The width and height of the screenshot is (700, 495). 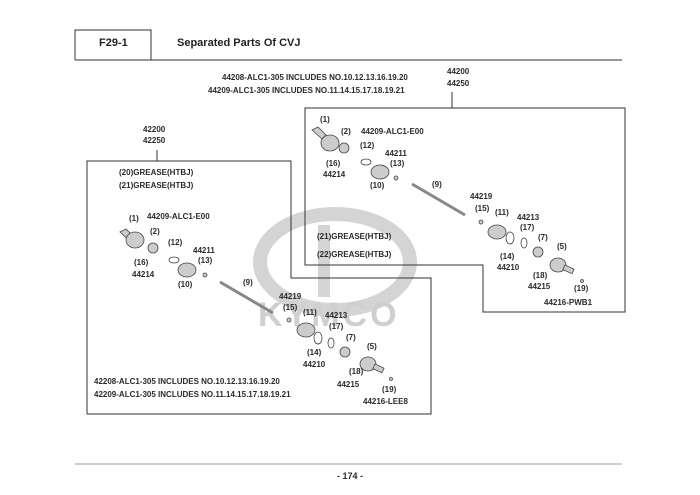 What do you see at coordinates (330, 143) in the screenshot?
I see `outer-joint-housing` at bounding box center [330, 143].